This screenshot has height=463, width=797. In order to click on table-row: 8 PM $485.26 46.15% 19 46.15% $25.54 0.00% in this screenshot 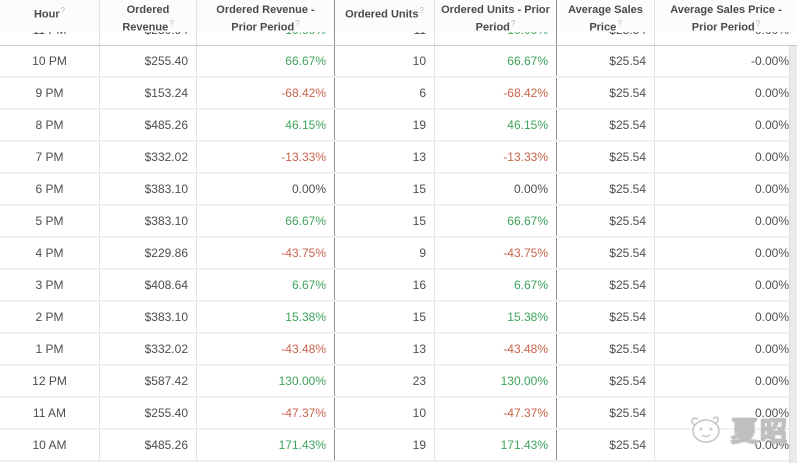, I will do `click(398, 125)`.